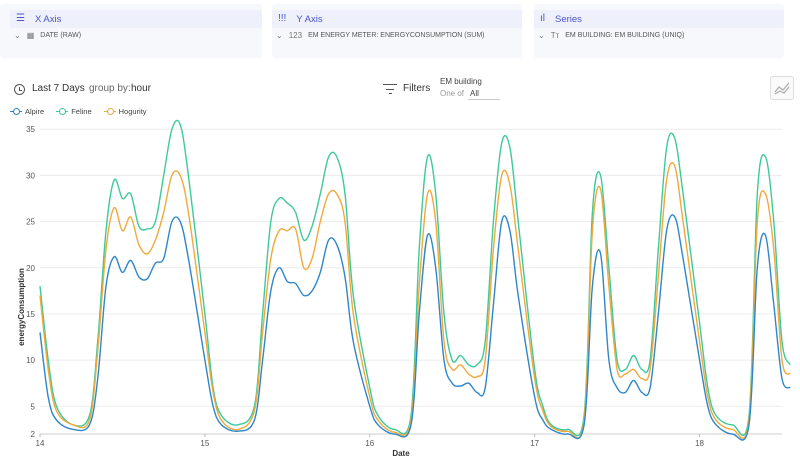 This screenshot has width=800, height=473. Describe the element at coordinates (555, 35) in the screenshot. I see `text-type-icon: Tт` at that location.